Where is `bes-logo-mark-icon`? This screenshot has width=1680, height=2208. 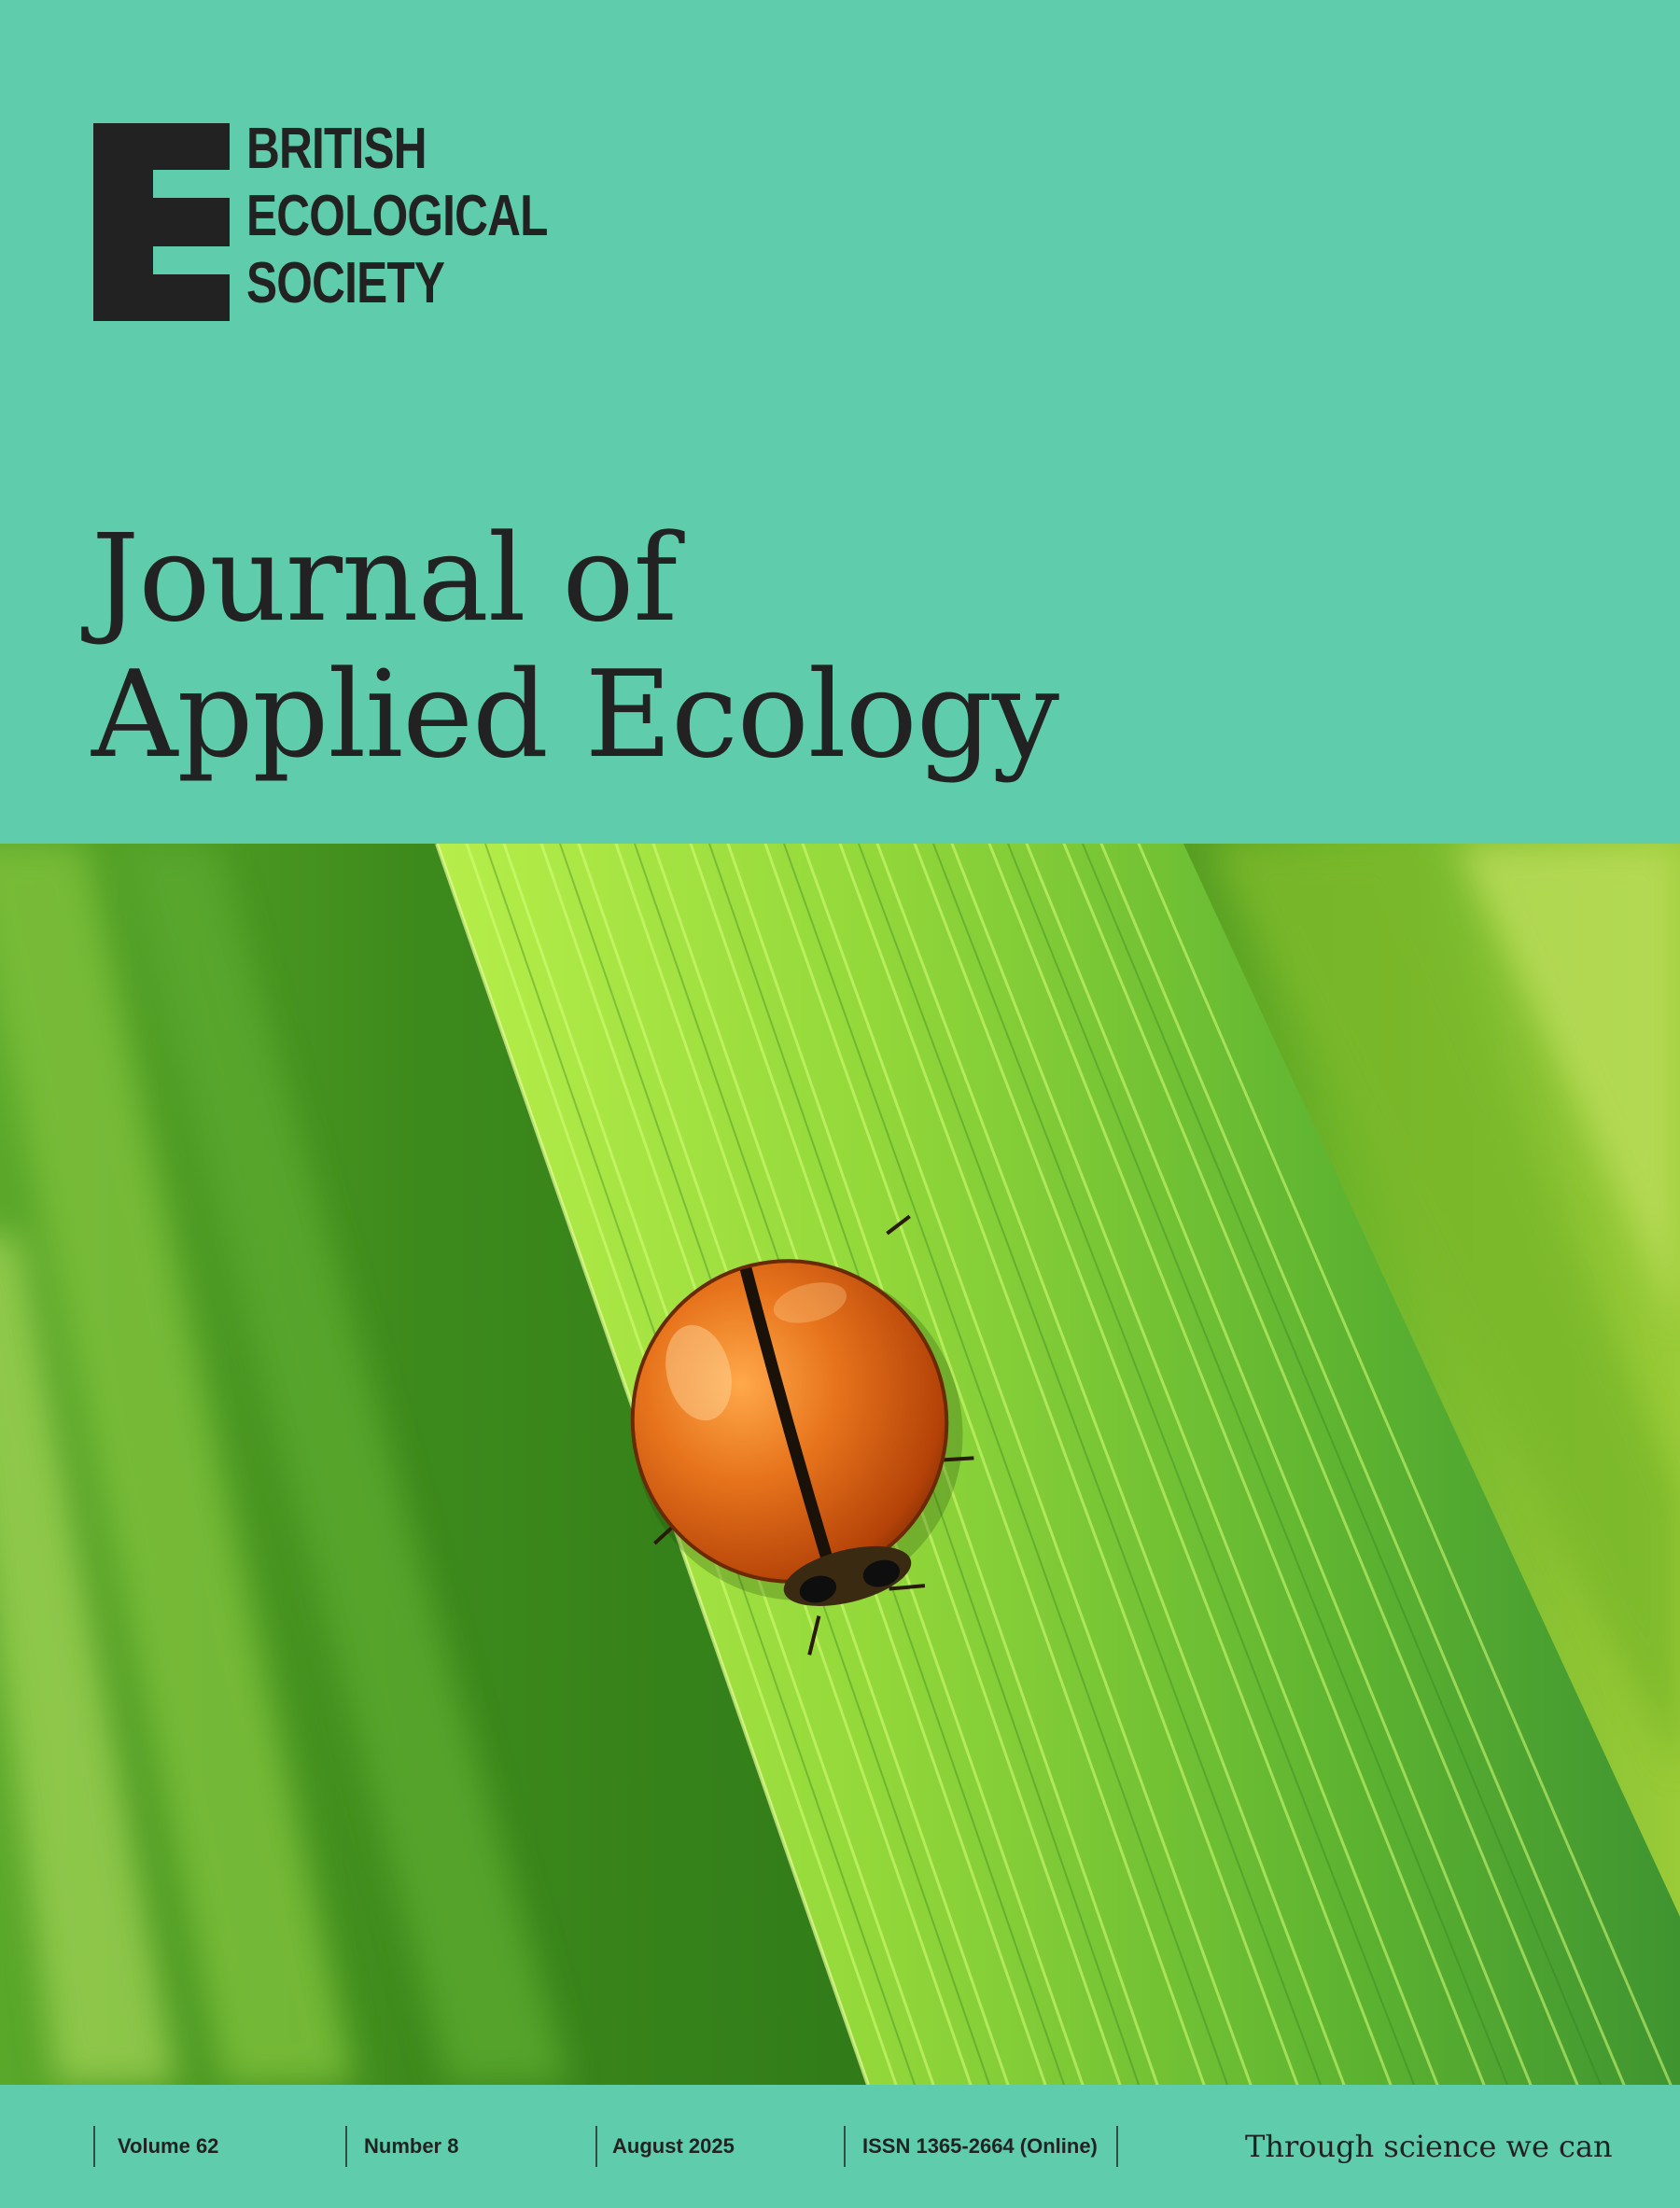
bes-logo-mark-icon is located at coordinates (161, 222).